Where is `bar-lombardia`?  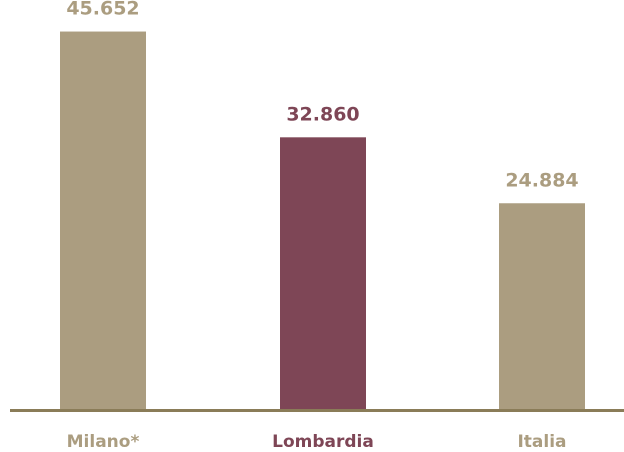 bar-lombardia is located at coordinates (323, 273).